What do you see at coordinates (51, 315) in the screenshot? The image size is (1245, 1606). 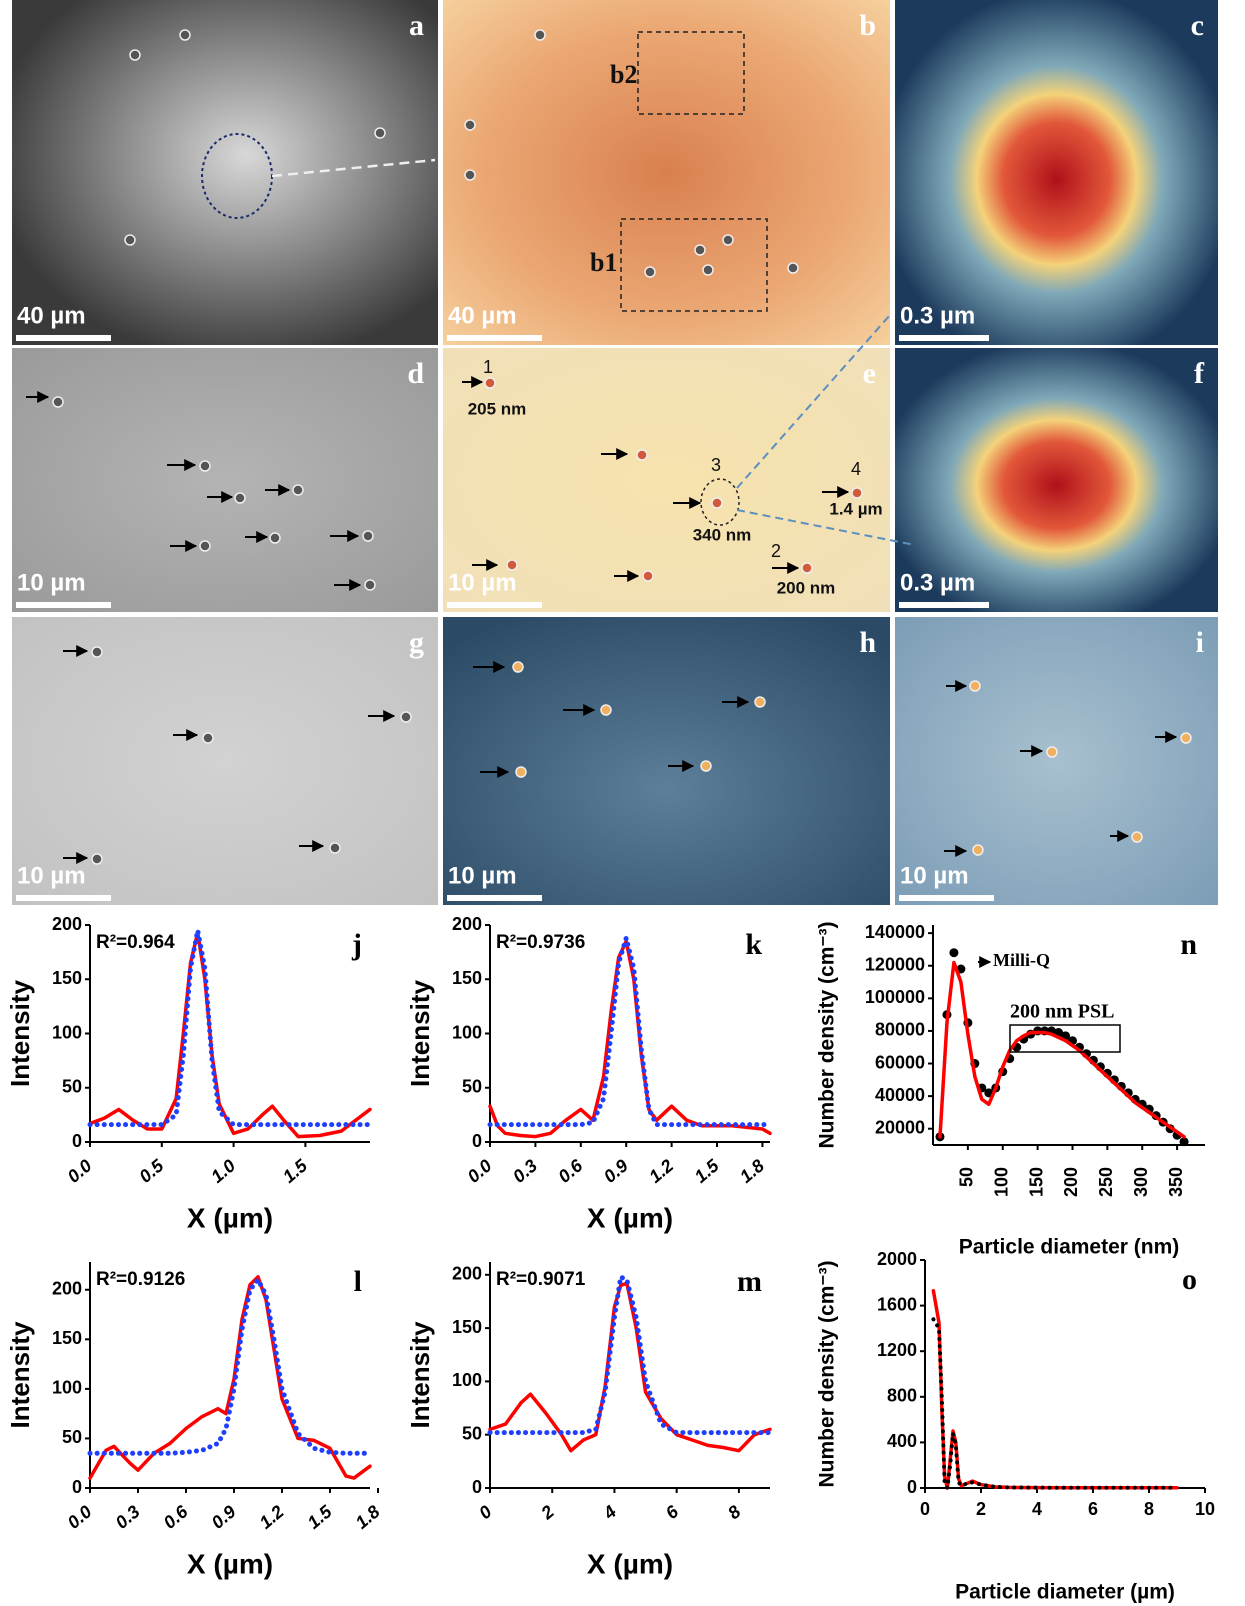 I see `scale-bar-label: 40 µm` at bounding box center [51, 315].